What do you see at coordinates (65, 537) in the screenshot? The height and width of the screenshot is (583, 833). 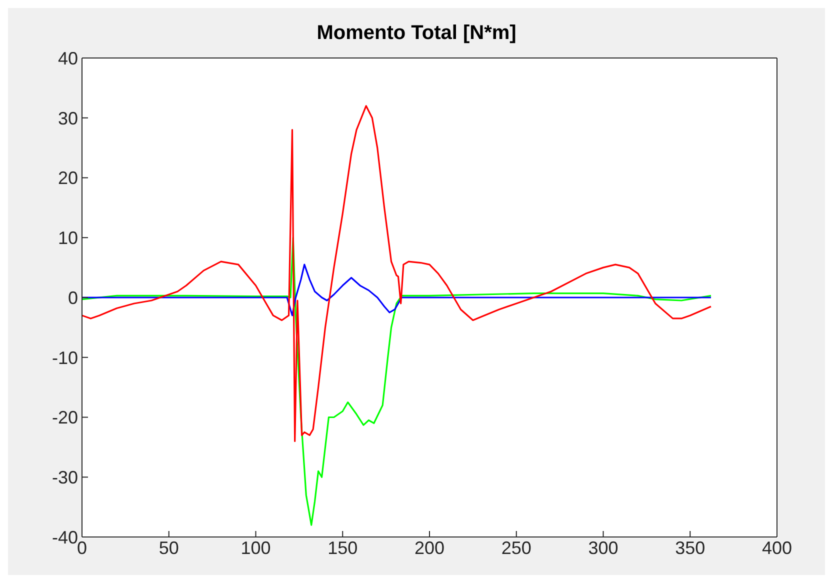 I see `y-tick-label: -40` at bounding box center [65, 537].